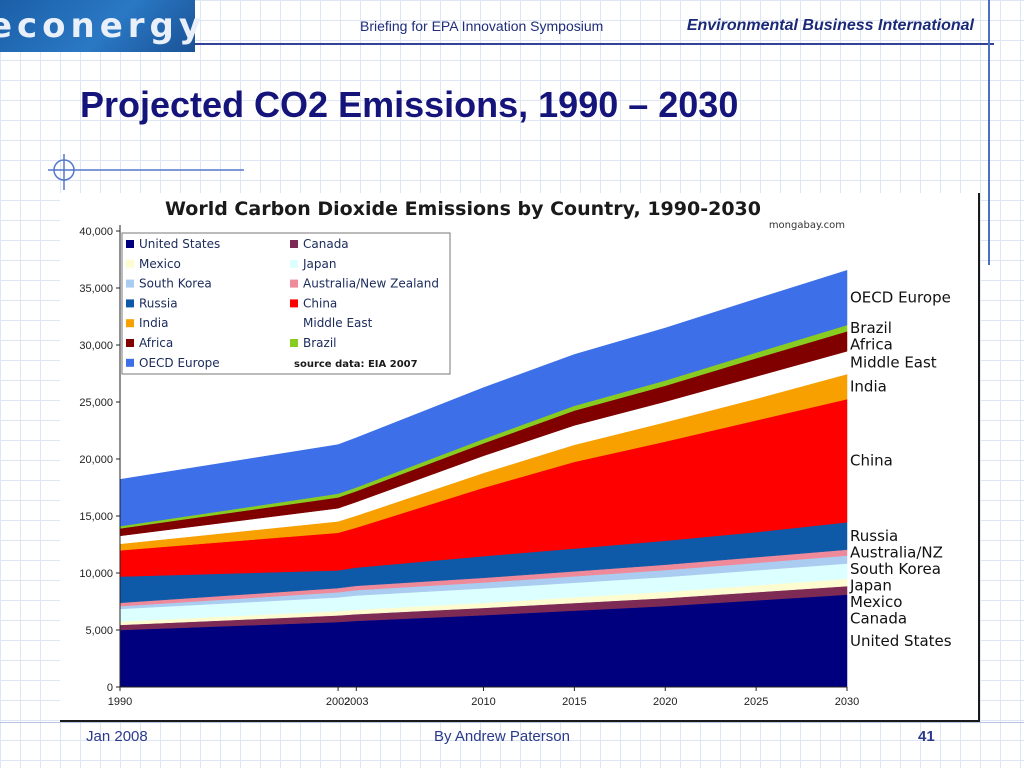 Image resolution: width=1024 pixels, height=768 pixels. I want to click on legend-label-middle-east: Middle East, so click(338, 323).